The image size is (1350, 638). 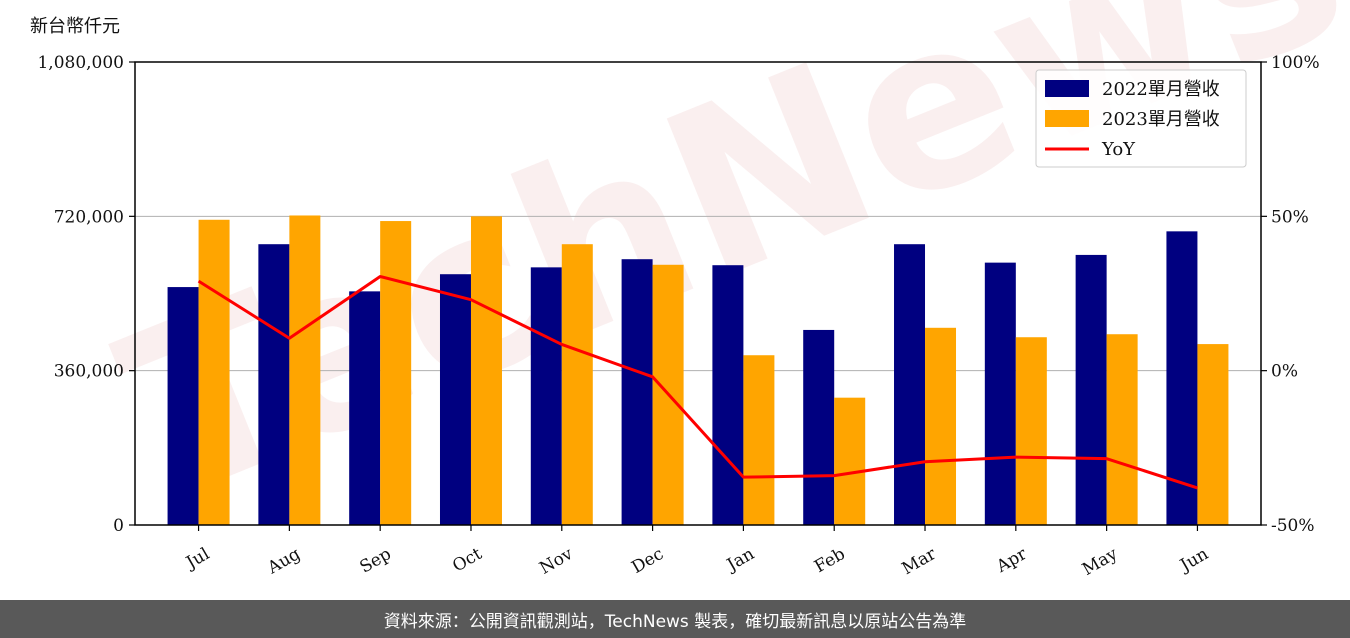 What do you see at coordinates (1290, 217) in the screenshot?
I see `y-right-tick-label: 50%` at bounding box center [1290, 217].